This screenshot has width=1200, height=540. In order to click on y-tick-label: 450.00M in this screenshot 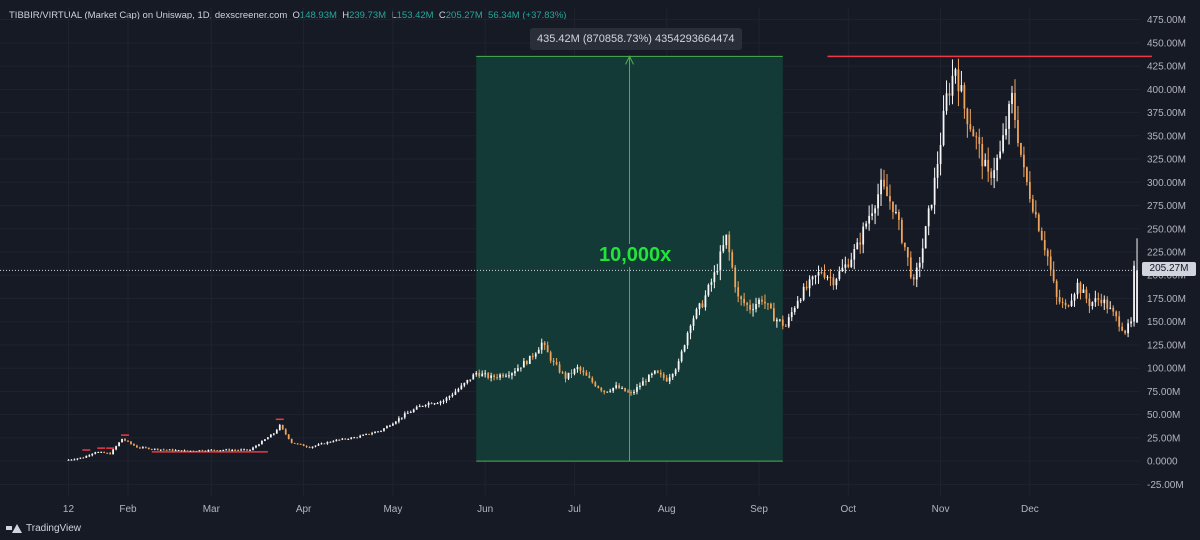, I will do `click(1166, 43)`.